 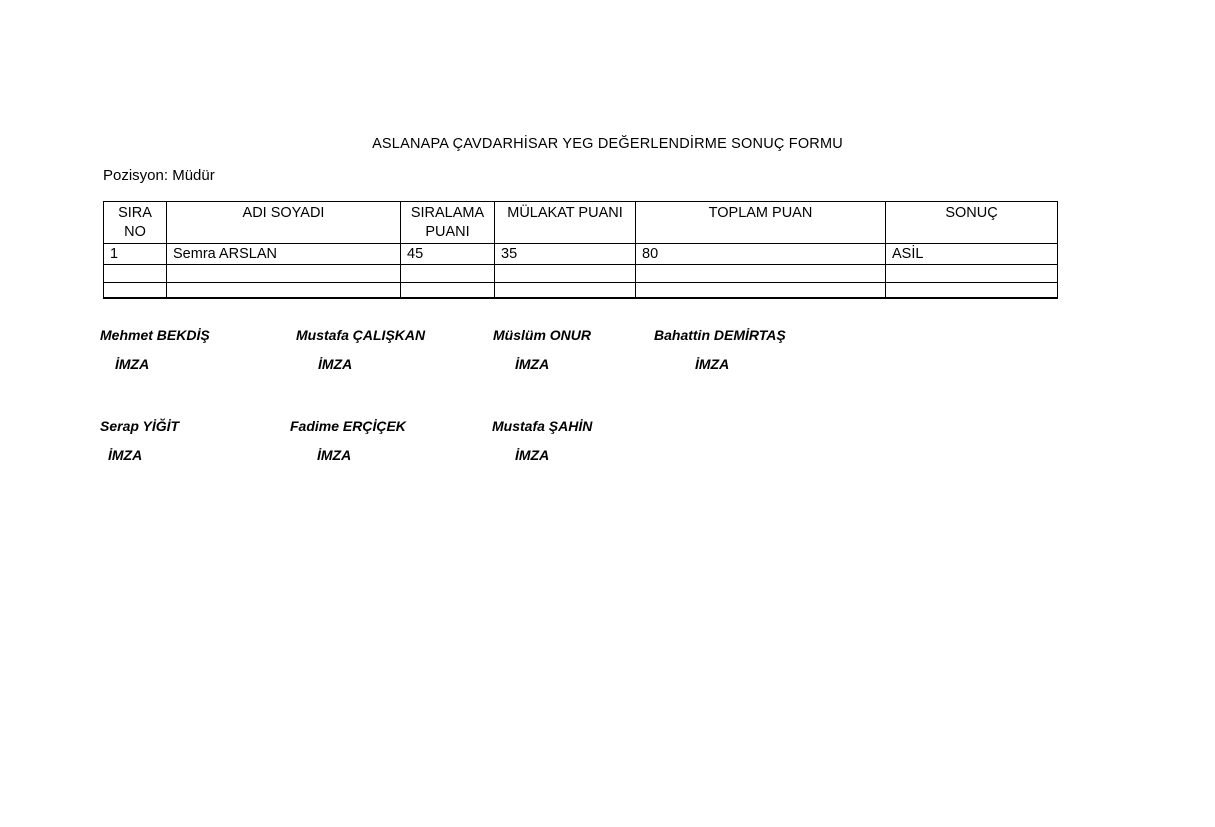 I want to click on cell-adi-soyadi: Semra ARSLAN, so click(x=283, y=253).